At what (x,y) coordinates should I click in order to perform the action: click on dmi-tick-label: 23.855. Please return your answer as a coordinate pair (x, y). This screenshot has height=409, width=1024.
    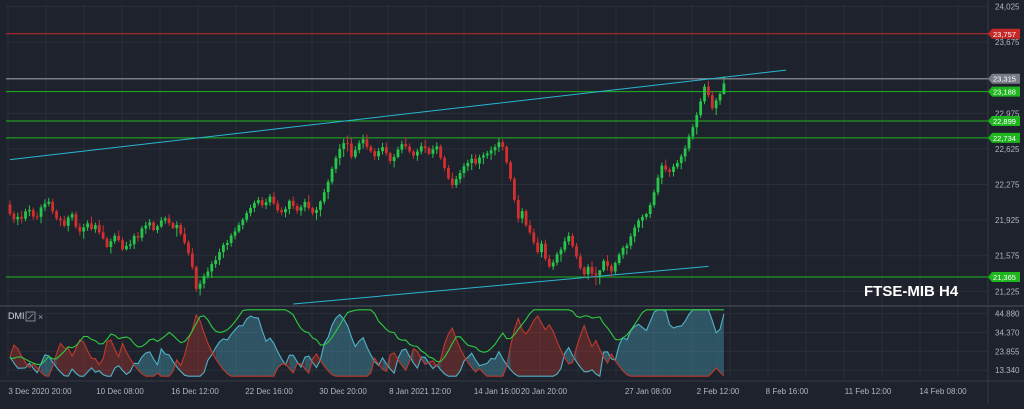
    Looking at the image, I should click on (1007, 351).